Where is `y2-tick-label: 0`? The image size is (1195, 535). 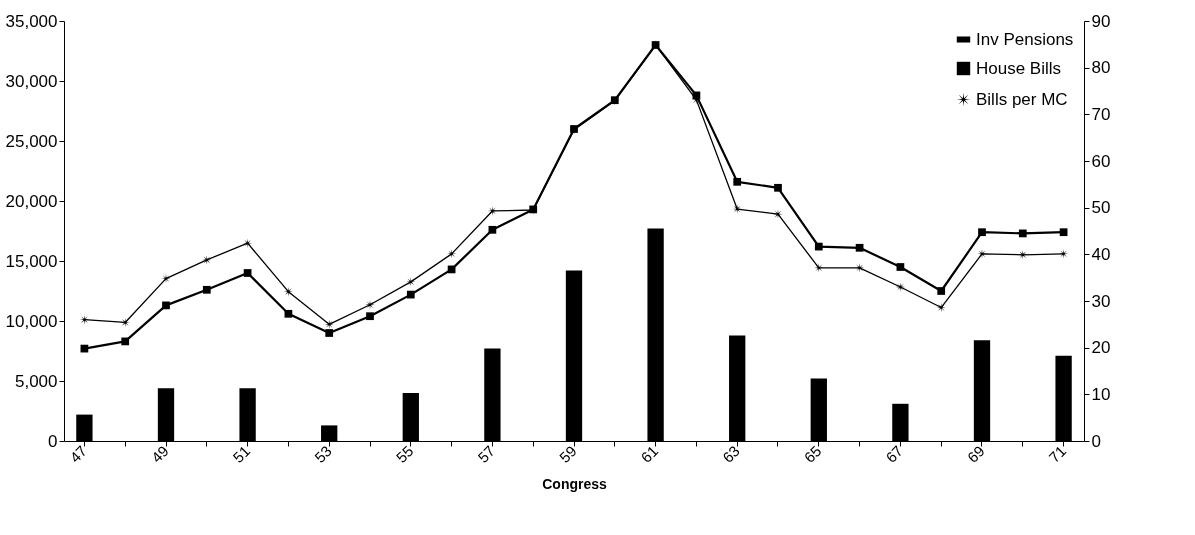
y2-tick-label: 0 is located at coordinates (1096, 441).